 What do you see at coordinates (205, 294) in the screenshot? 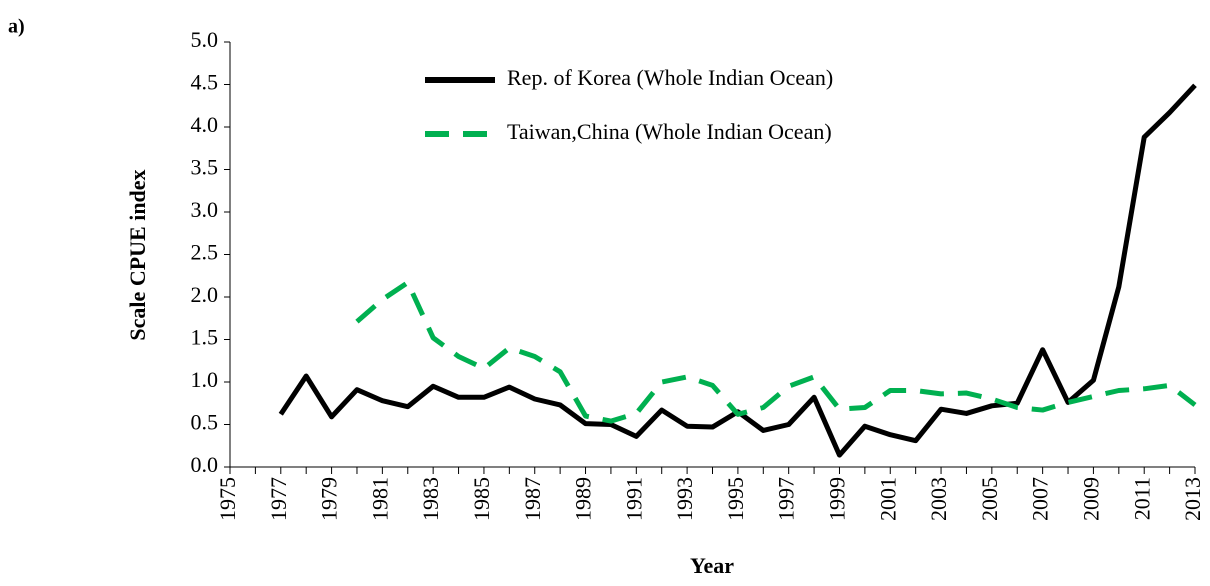
I see `y-tick-label: 2.0` at bounding box center [205, 294].